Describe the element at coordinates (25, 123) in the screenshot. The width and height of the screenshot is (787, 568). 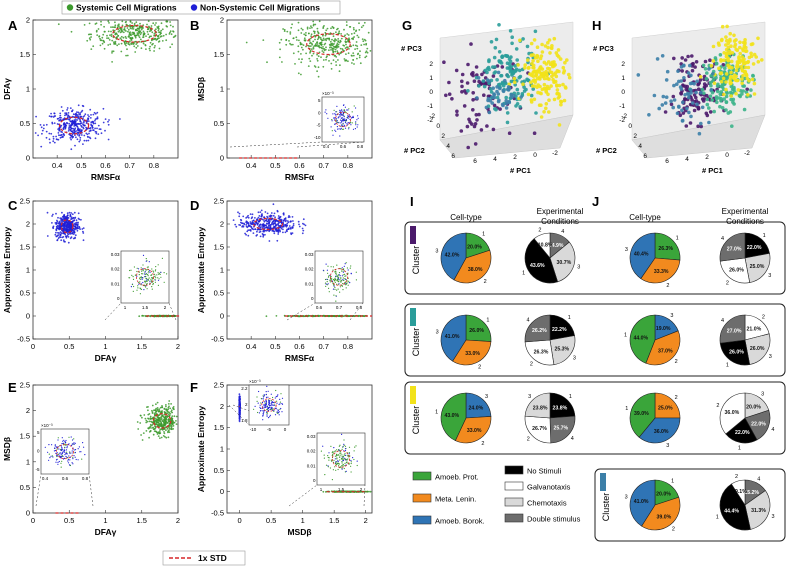
I see `y-tick-label: 0.5` at that location.